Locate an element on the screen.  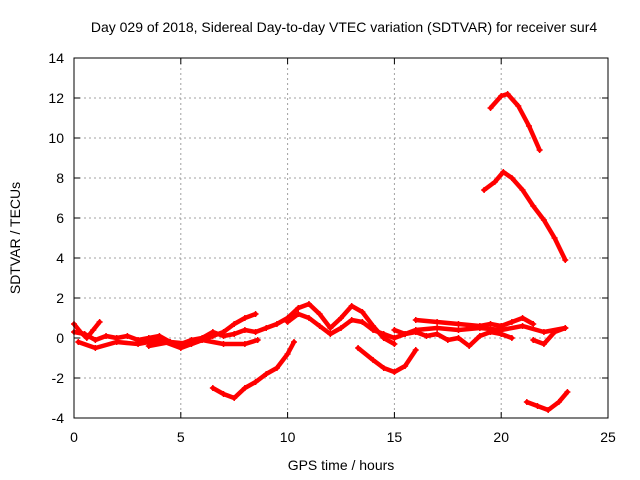
y-tick-label: 8 is located at coordinates (60, 178).